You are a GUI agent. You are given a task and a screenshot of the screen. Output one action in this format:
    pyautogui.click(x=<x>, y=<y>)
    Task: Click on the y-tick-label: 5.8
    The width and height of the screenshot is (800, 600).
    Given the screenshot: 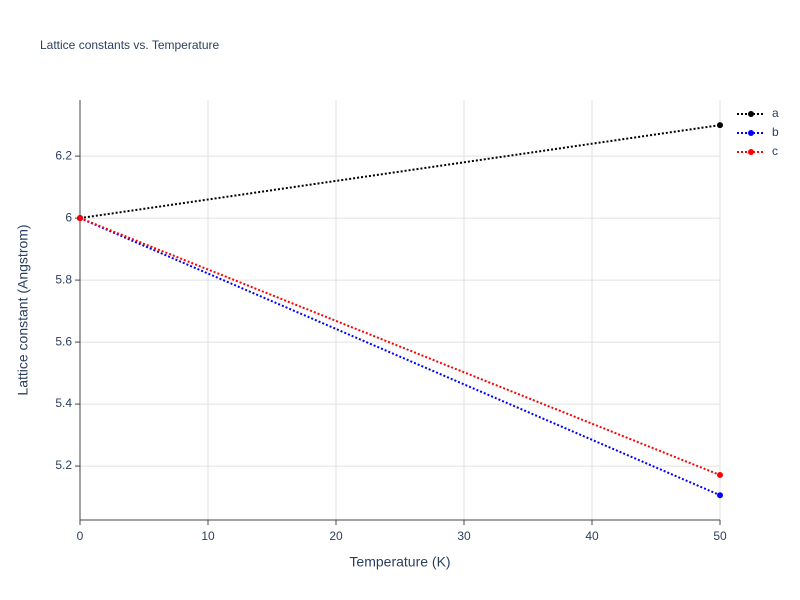 What is the action you would take?
    pyautogui.click(x=63, y=279)
    